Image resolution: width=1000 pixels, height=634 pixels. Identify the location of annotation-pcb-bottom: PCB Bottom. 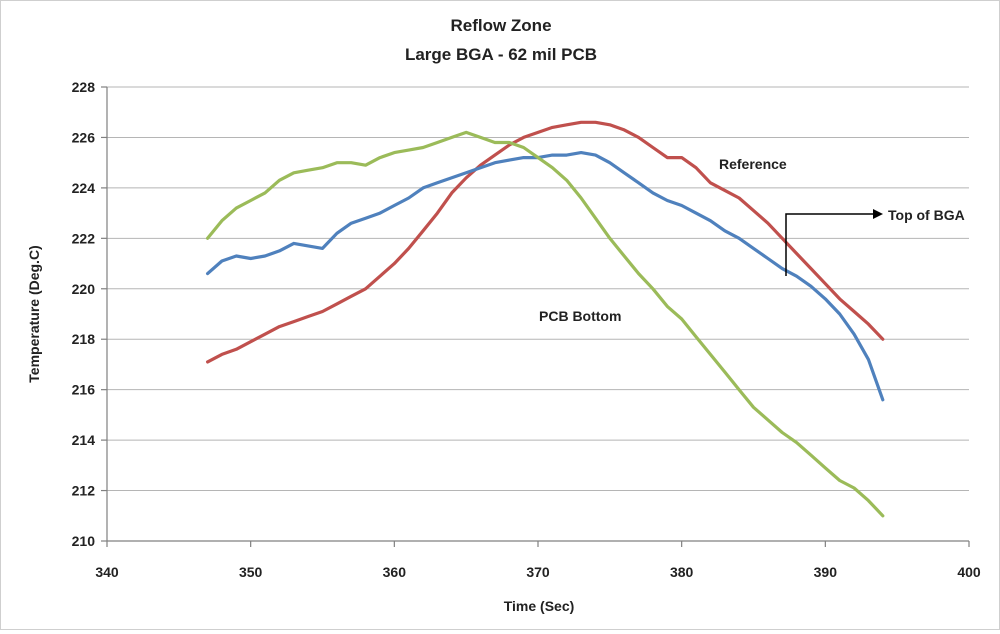
(580, 316).